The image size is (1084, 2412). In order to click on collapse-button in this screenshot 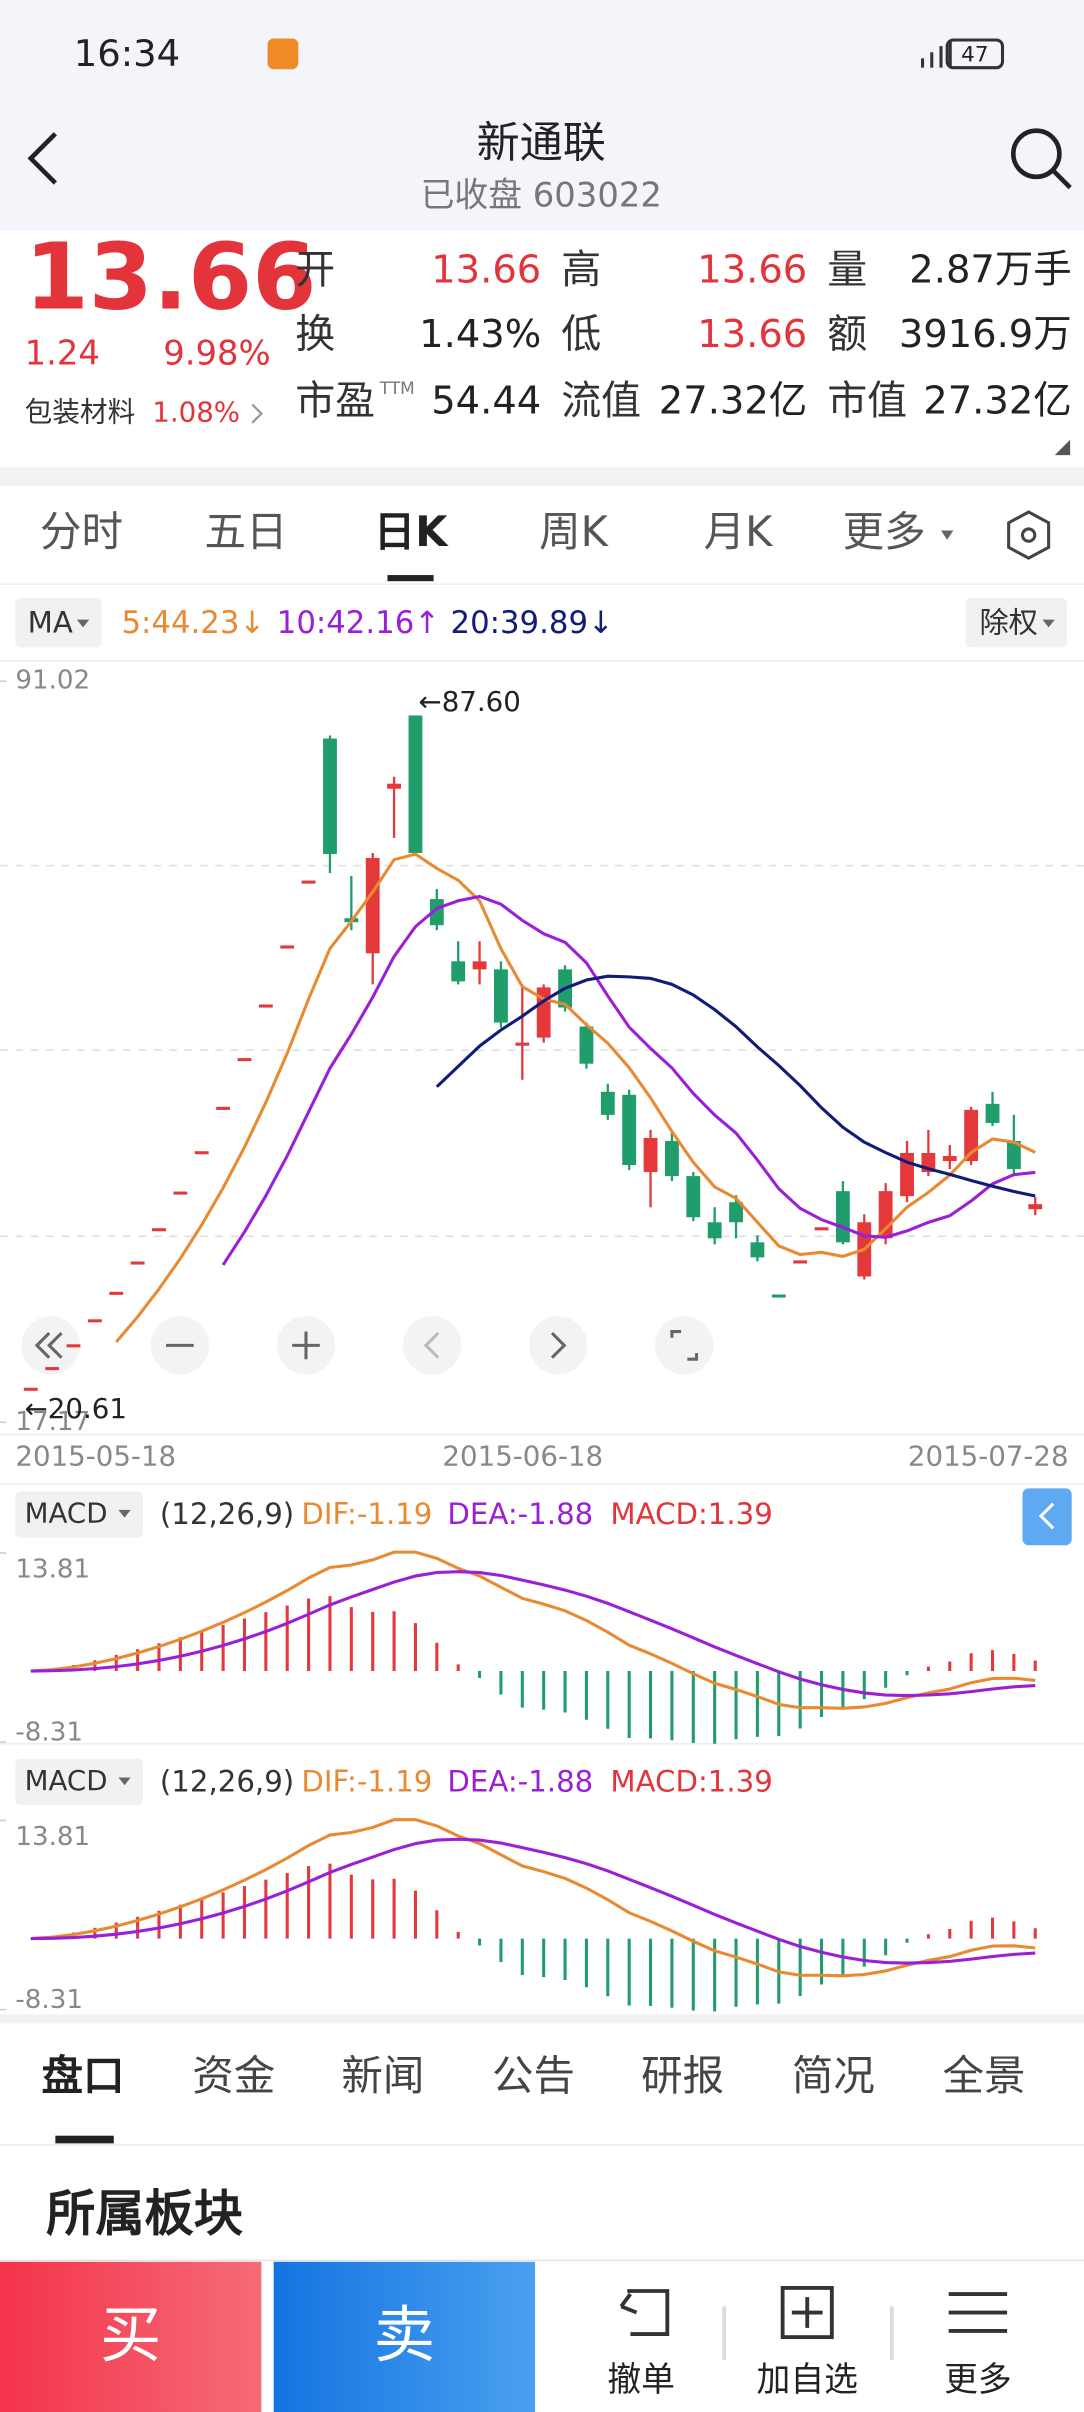, I will do `click(1047, 1517)`.